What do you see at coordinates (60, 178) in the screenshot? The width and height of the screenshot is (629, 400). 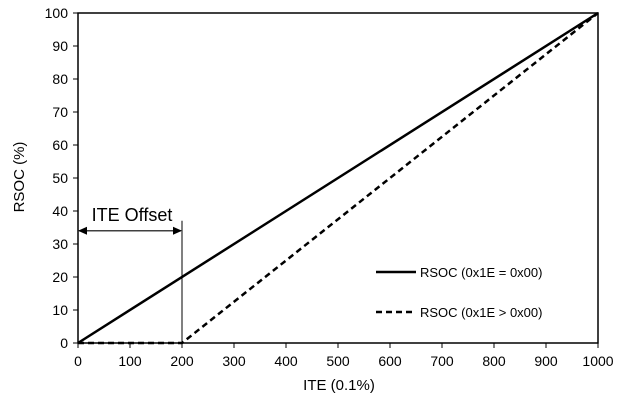 I see `y-tick-label: 50` at bounding box center [60, 178].